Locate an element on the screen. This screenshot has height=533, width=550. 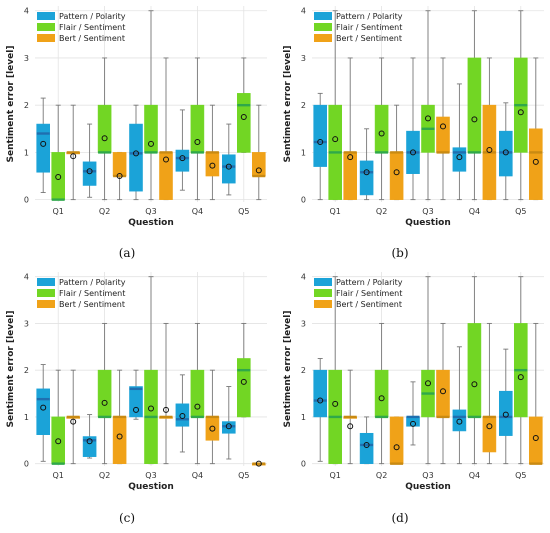
panel-label: (c) is located at coordinates (127, 518).